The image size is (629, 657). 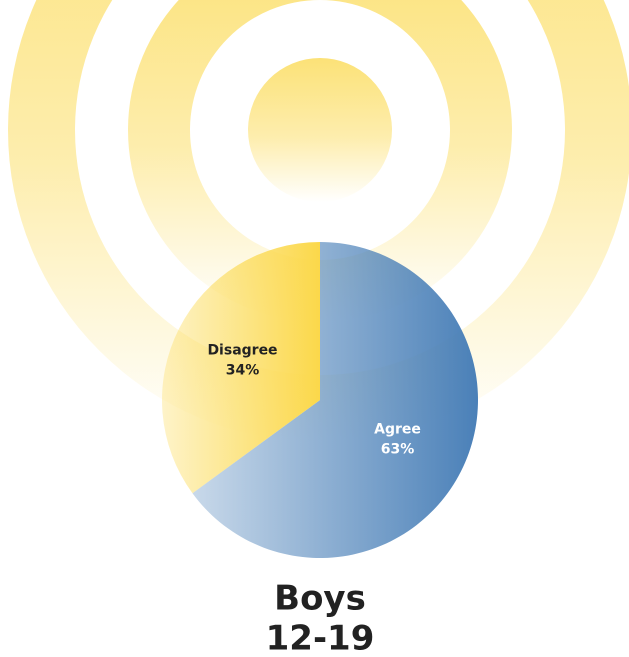 What do you see at coordinates (320, 130) in the screenshot?
I see `center-disk` at bounding box center [320, 130].